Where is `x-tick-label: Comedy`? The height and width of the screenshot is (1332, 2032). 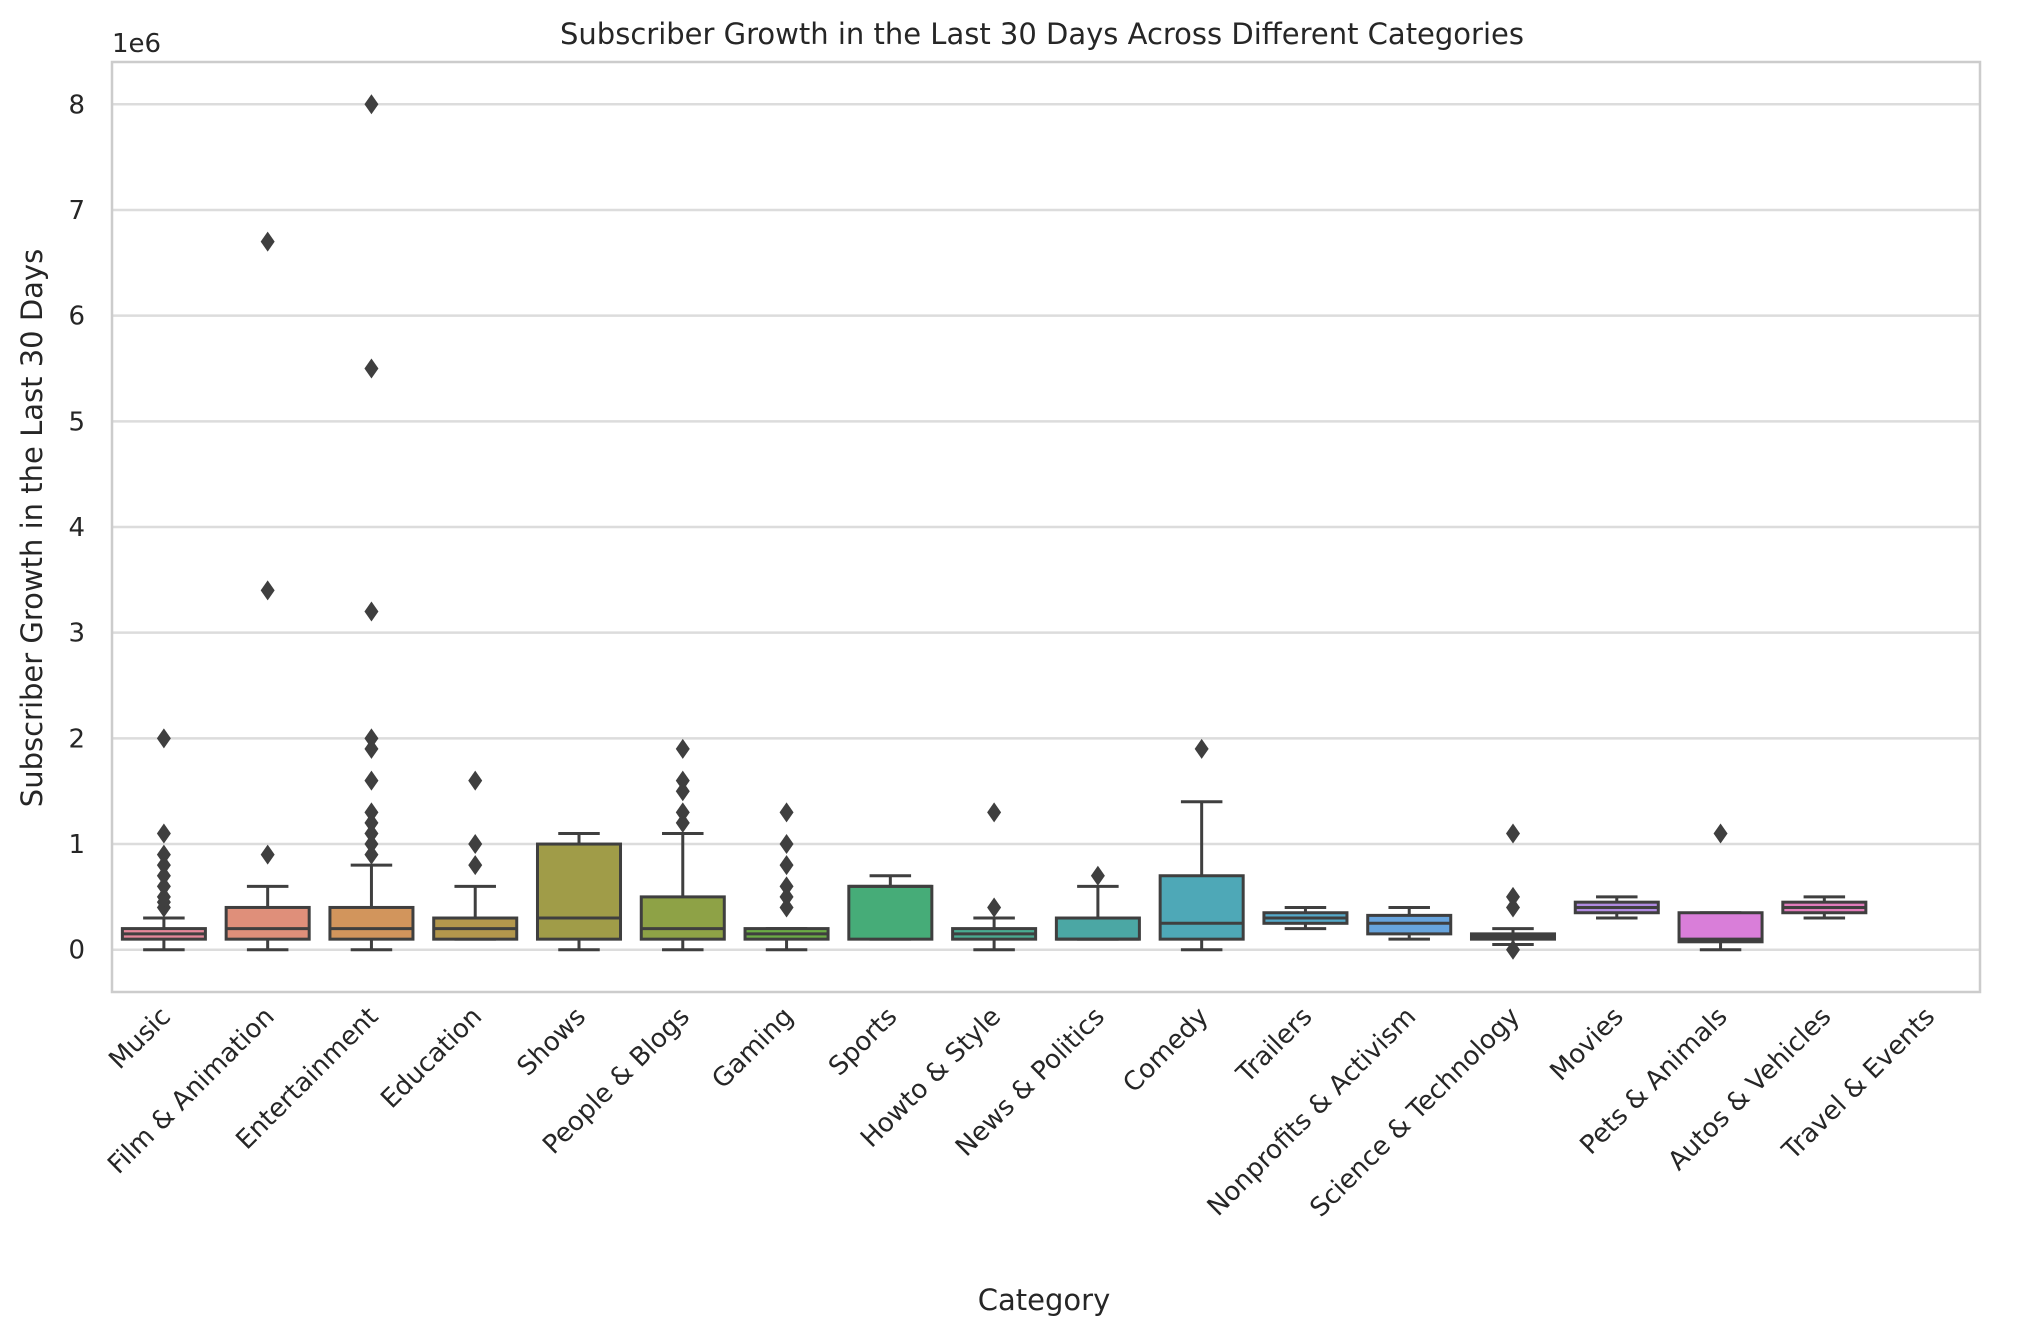
x-tick-label: Comedy is located at coordinates (1166, 1050).